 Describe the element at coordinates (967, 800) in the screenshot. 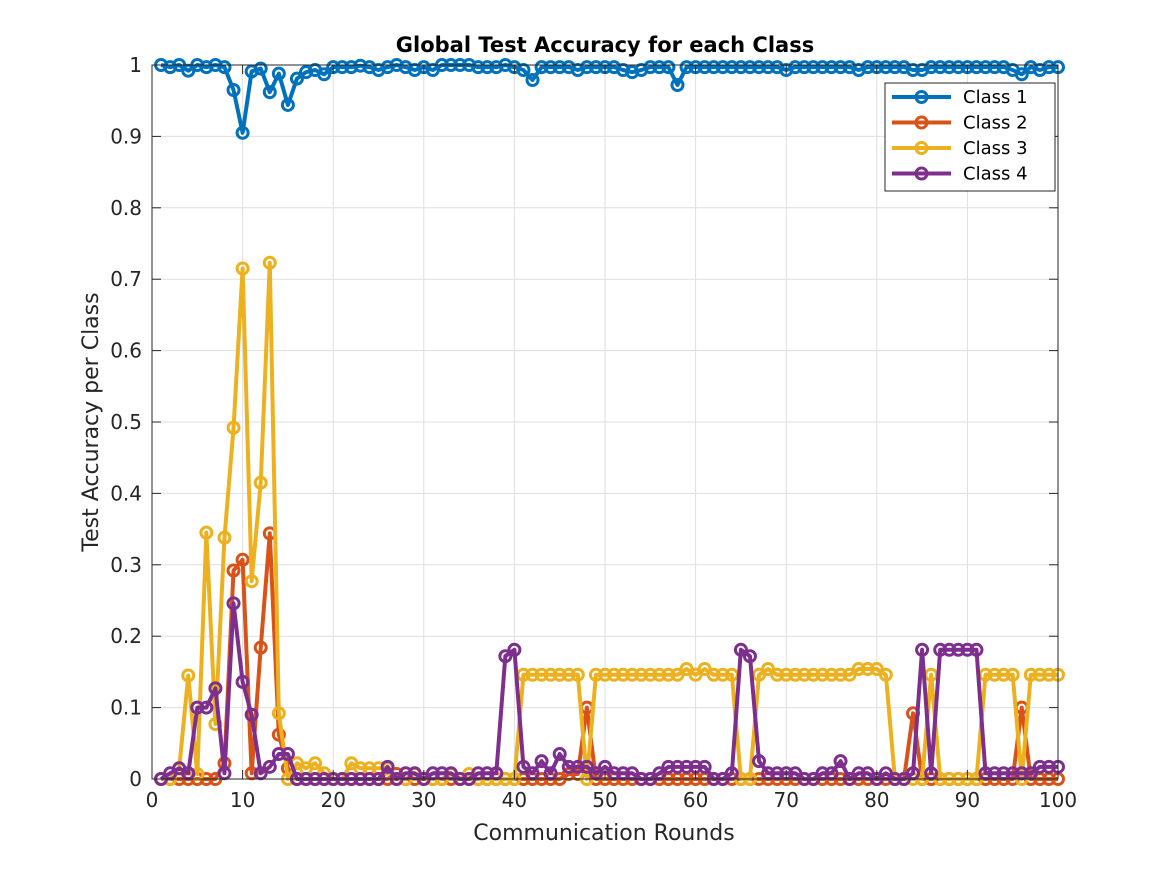

I see `x-tick-label: 90` at that location.